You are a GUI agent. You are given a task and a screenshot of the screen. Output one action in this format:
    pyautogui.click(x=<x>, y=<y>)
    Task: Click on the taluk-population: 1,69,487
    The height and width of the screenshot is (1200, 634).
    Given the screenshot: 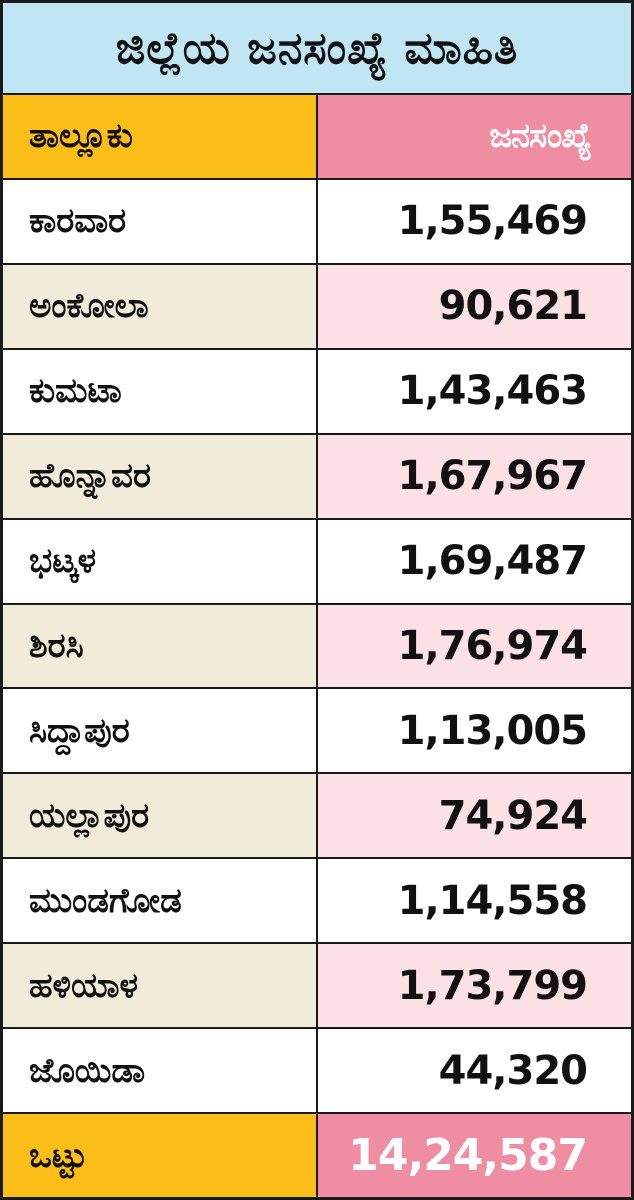 What is the action you would take?
    pyautogui.click(x=474, y=561)
    